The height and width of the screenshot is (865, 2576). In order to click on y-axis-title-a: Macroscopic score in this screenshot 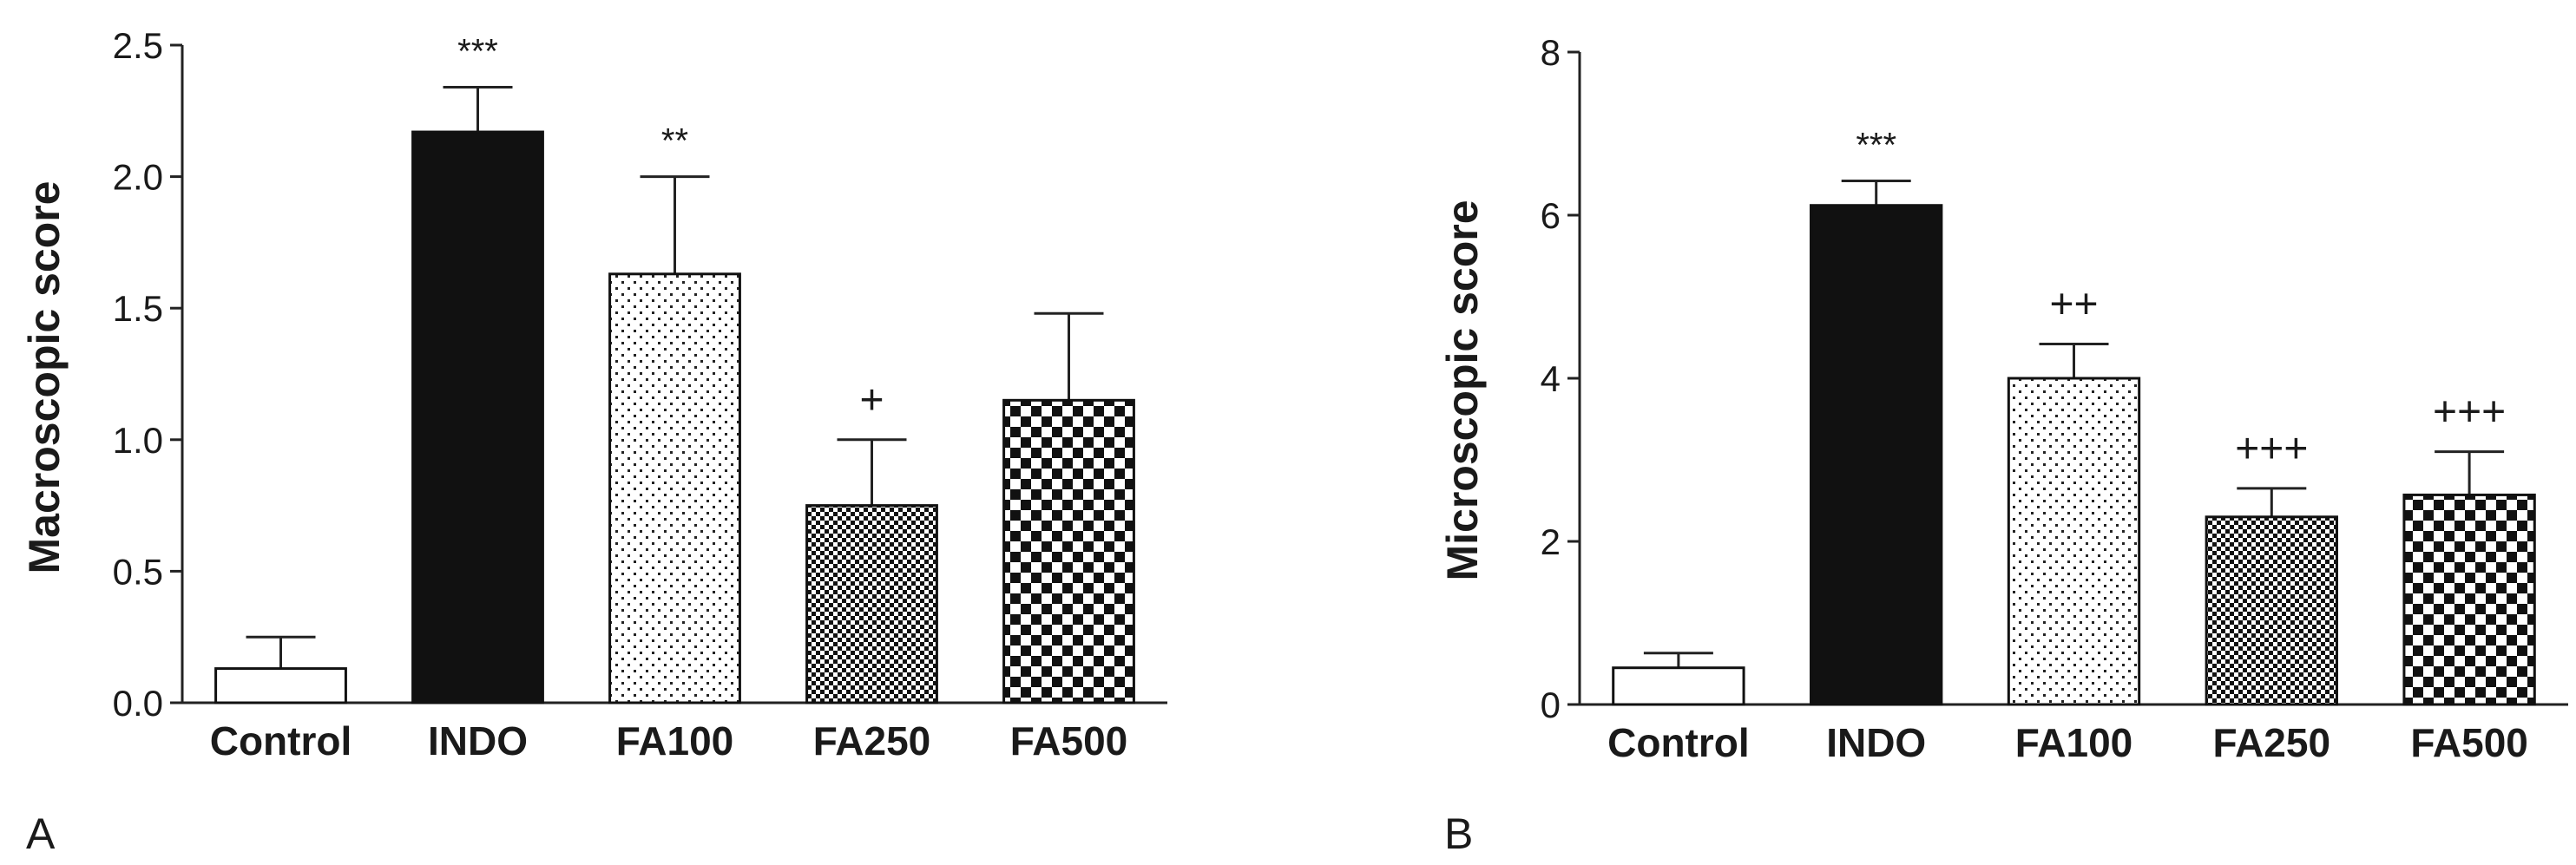, I will do `click(44, 377)`.